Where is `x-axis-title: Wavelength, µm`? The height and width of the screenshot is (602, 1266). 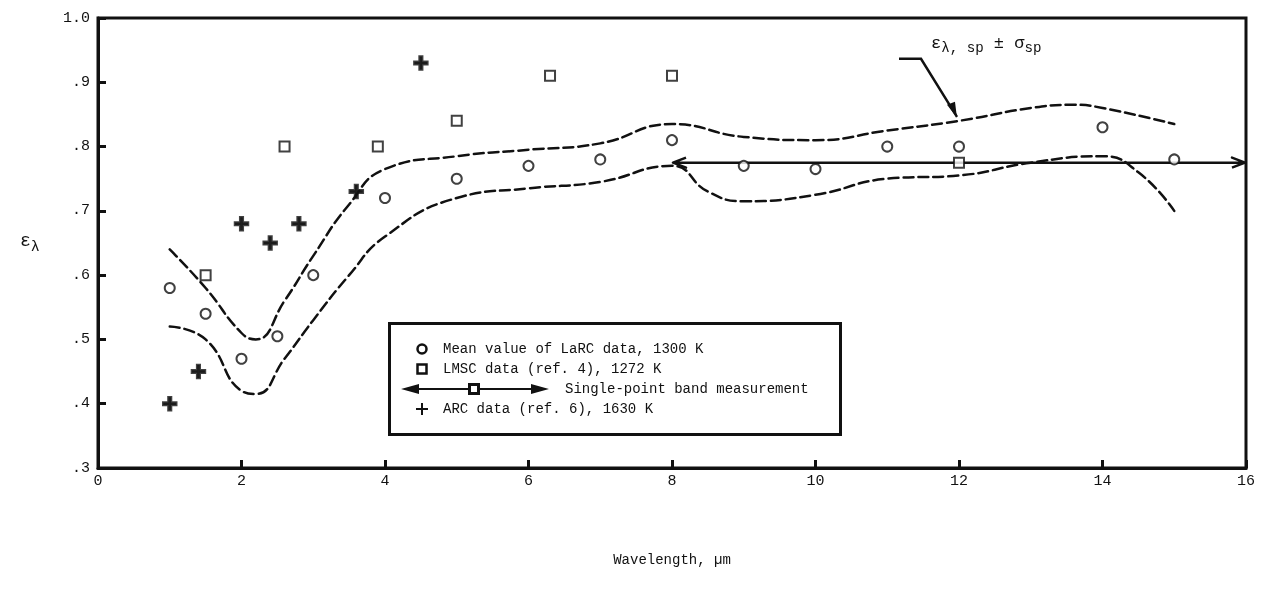 x-axis-title: Wavelength, µm is located at coordinates (672, 560).